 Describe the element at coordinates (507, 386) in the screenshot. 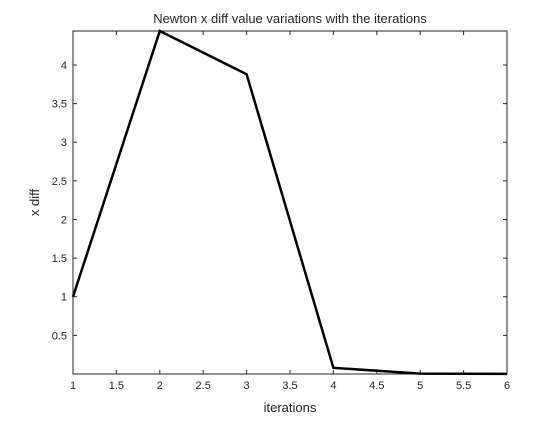

I see `x-tick-label: 6` at that location.